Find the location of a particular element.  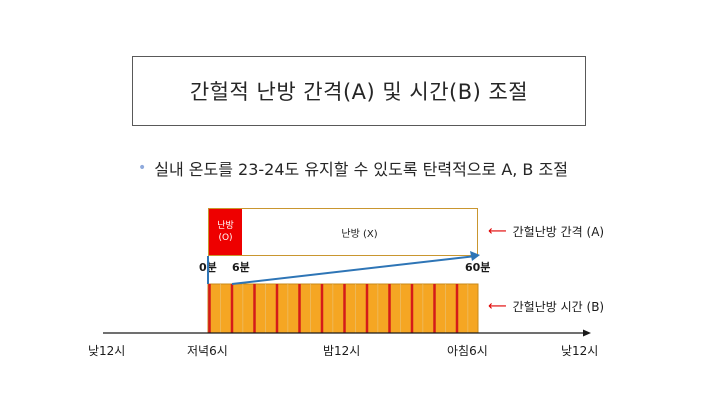

title-box: 간헐적 난방 간격(A) 및 시간(B) 조절 is located at coordinates (359, 91).